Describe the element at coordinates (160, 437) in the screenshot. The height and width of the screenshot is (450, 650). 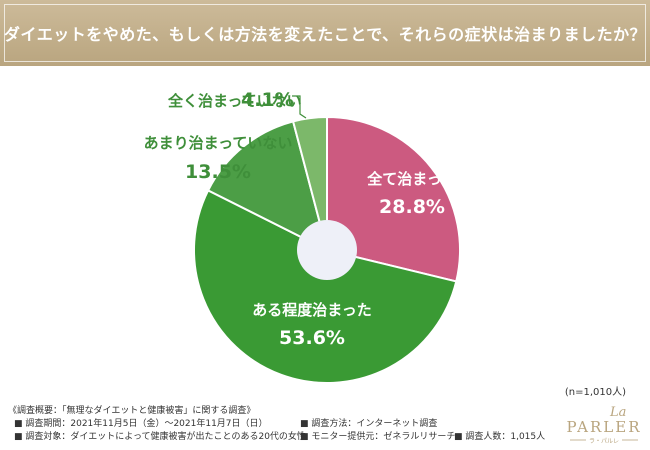
I see `survey-target: ■ 調査対象：ダイエットによって健康被害が出たことのある20代の女性` at that location.